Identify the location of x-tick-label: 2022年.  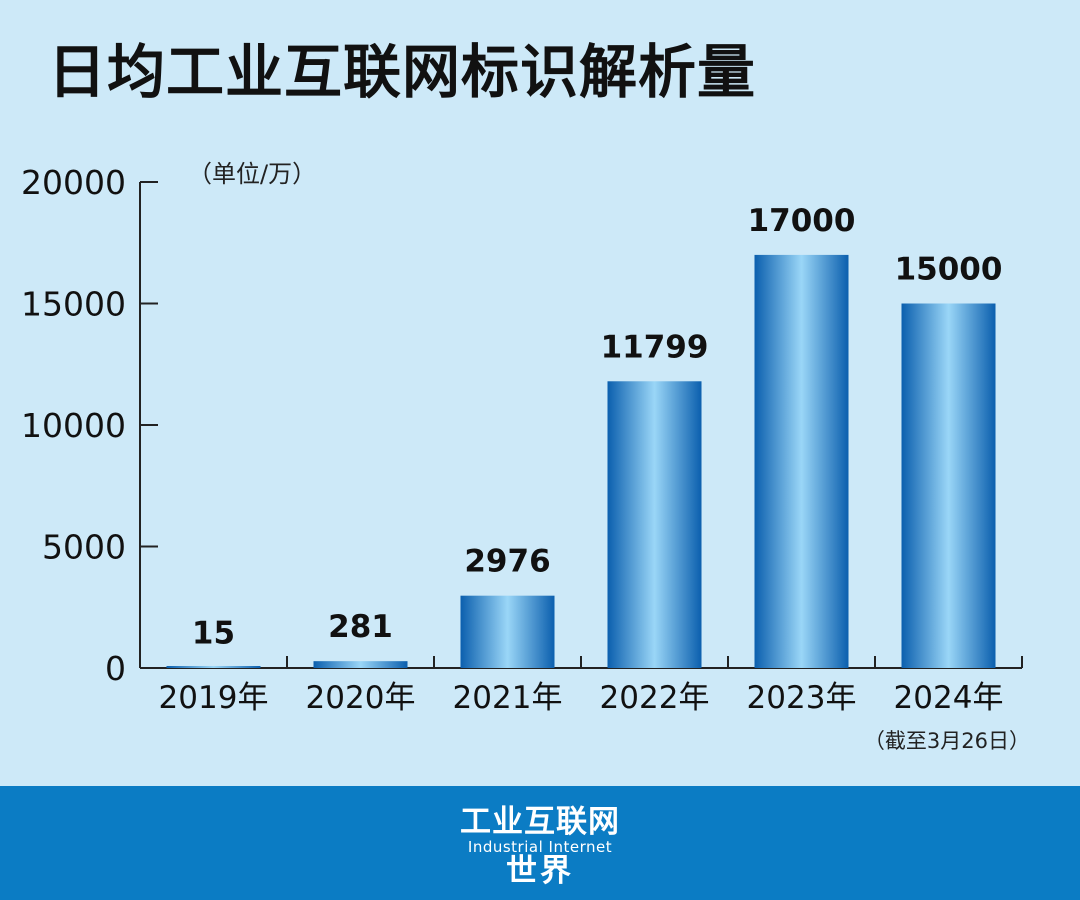
(655, 698).